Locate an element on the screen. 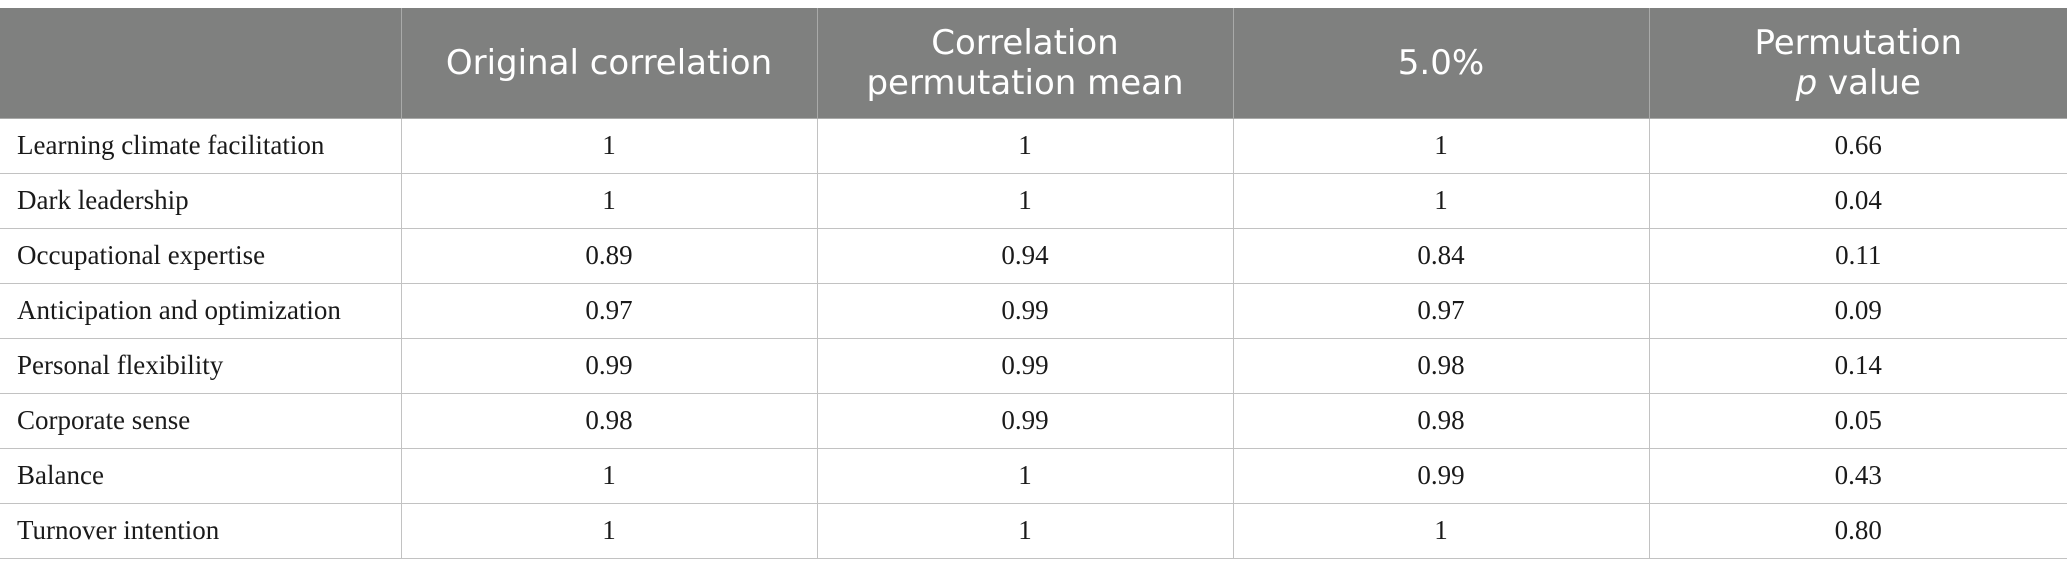  p-value-cell: 0.80 is located at coordinates (1857, 530).